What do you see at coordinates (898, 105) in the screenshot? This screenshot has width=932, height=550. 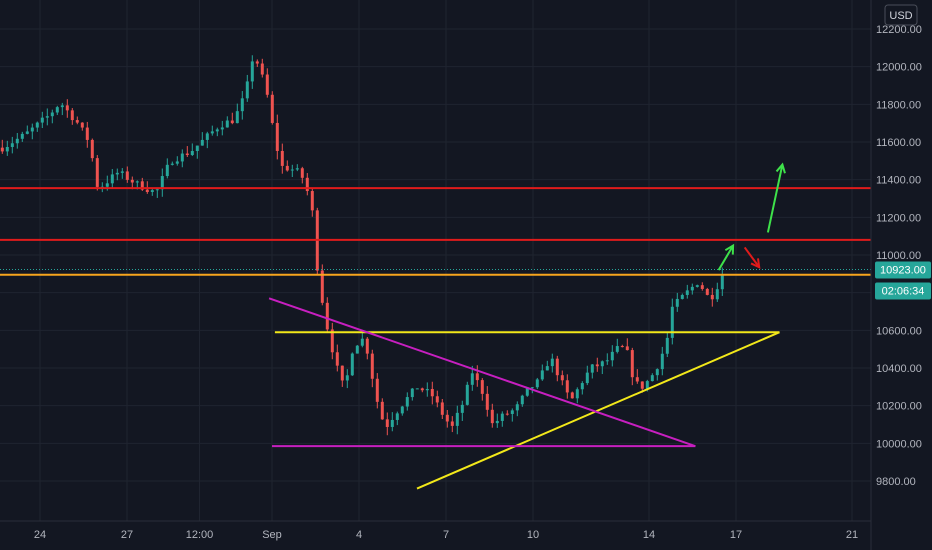 I see `price-tick-label: 11800.00` at bounding box center [898, 105].